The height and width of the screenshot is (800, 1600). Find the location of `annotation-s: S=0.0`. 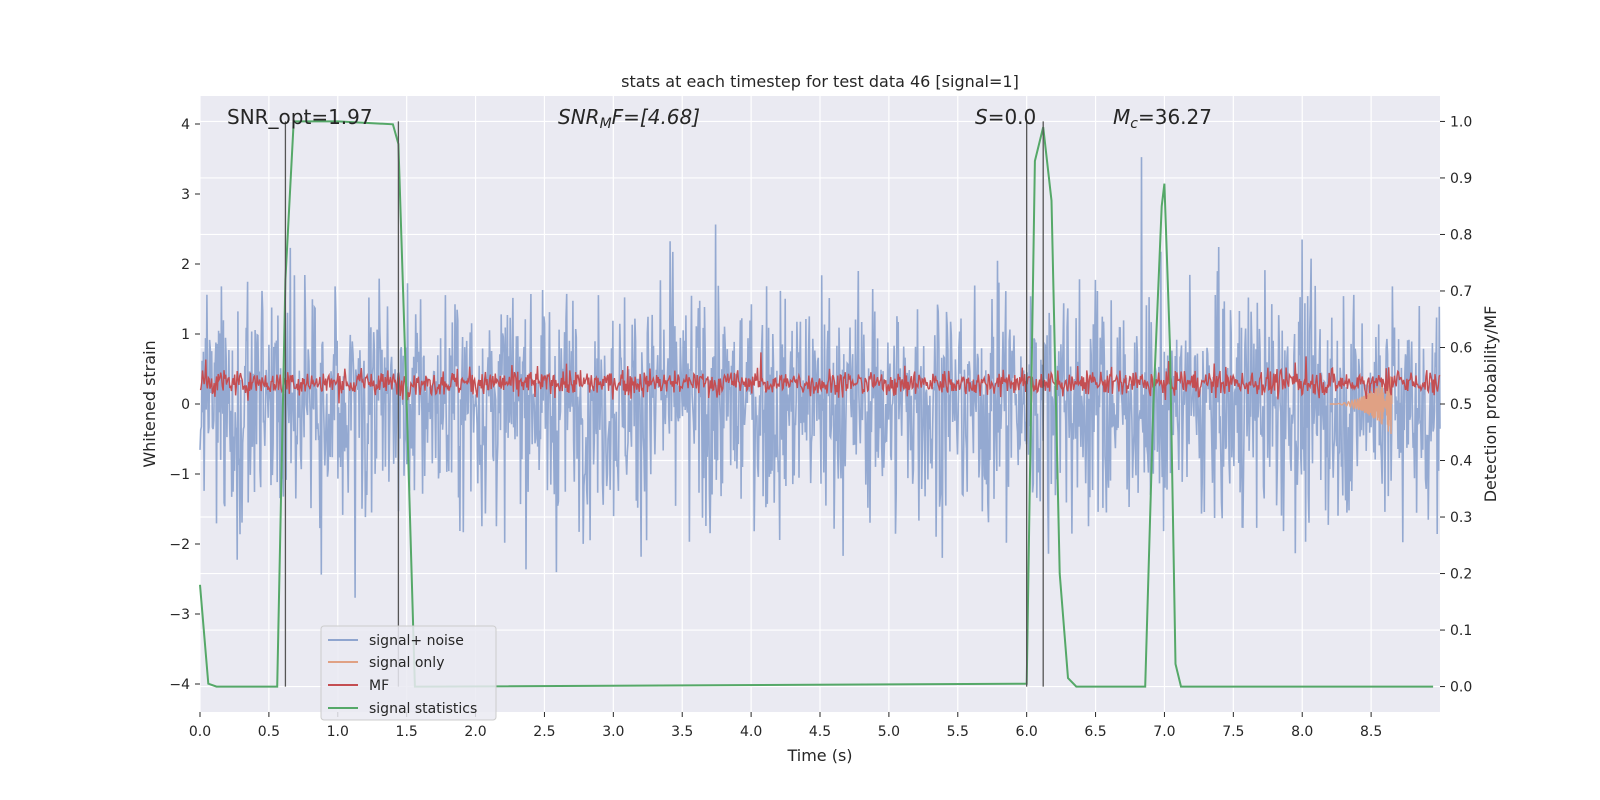

annotation-s: S=0.0 is located at coordinates (1005, 117).